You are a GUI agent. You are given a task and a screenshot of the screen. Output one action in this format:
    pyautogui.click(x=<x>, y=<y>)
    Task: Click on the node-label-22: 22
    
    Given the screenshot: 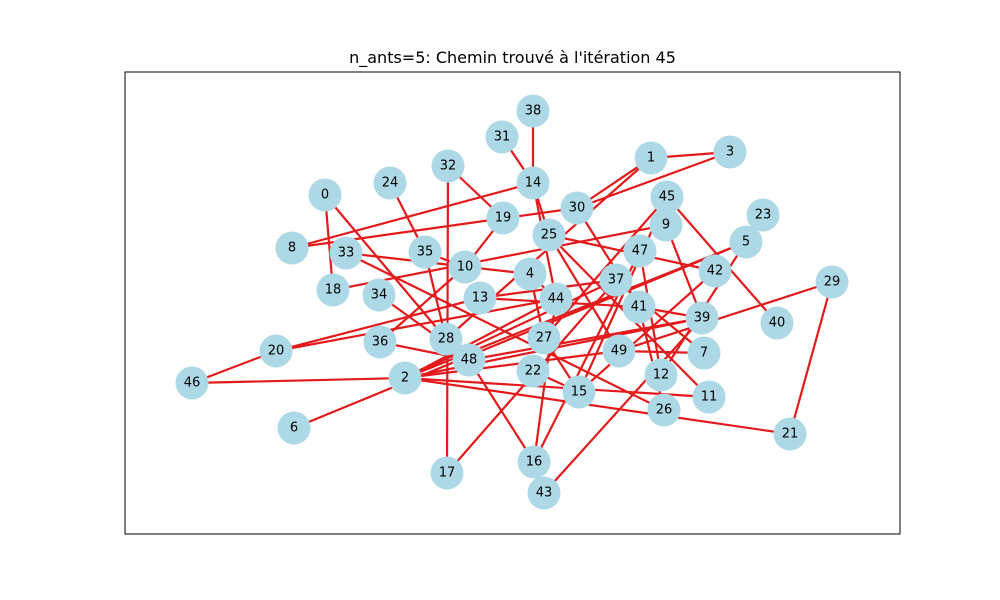 What is the action you would take?
    pyautogui.click(x=533, y=371)
    